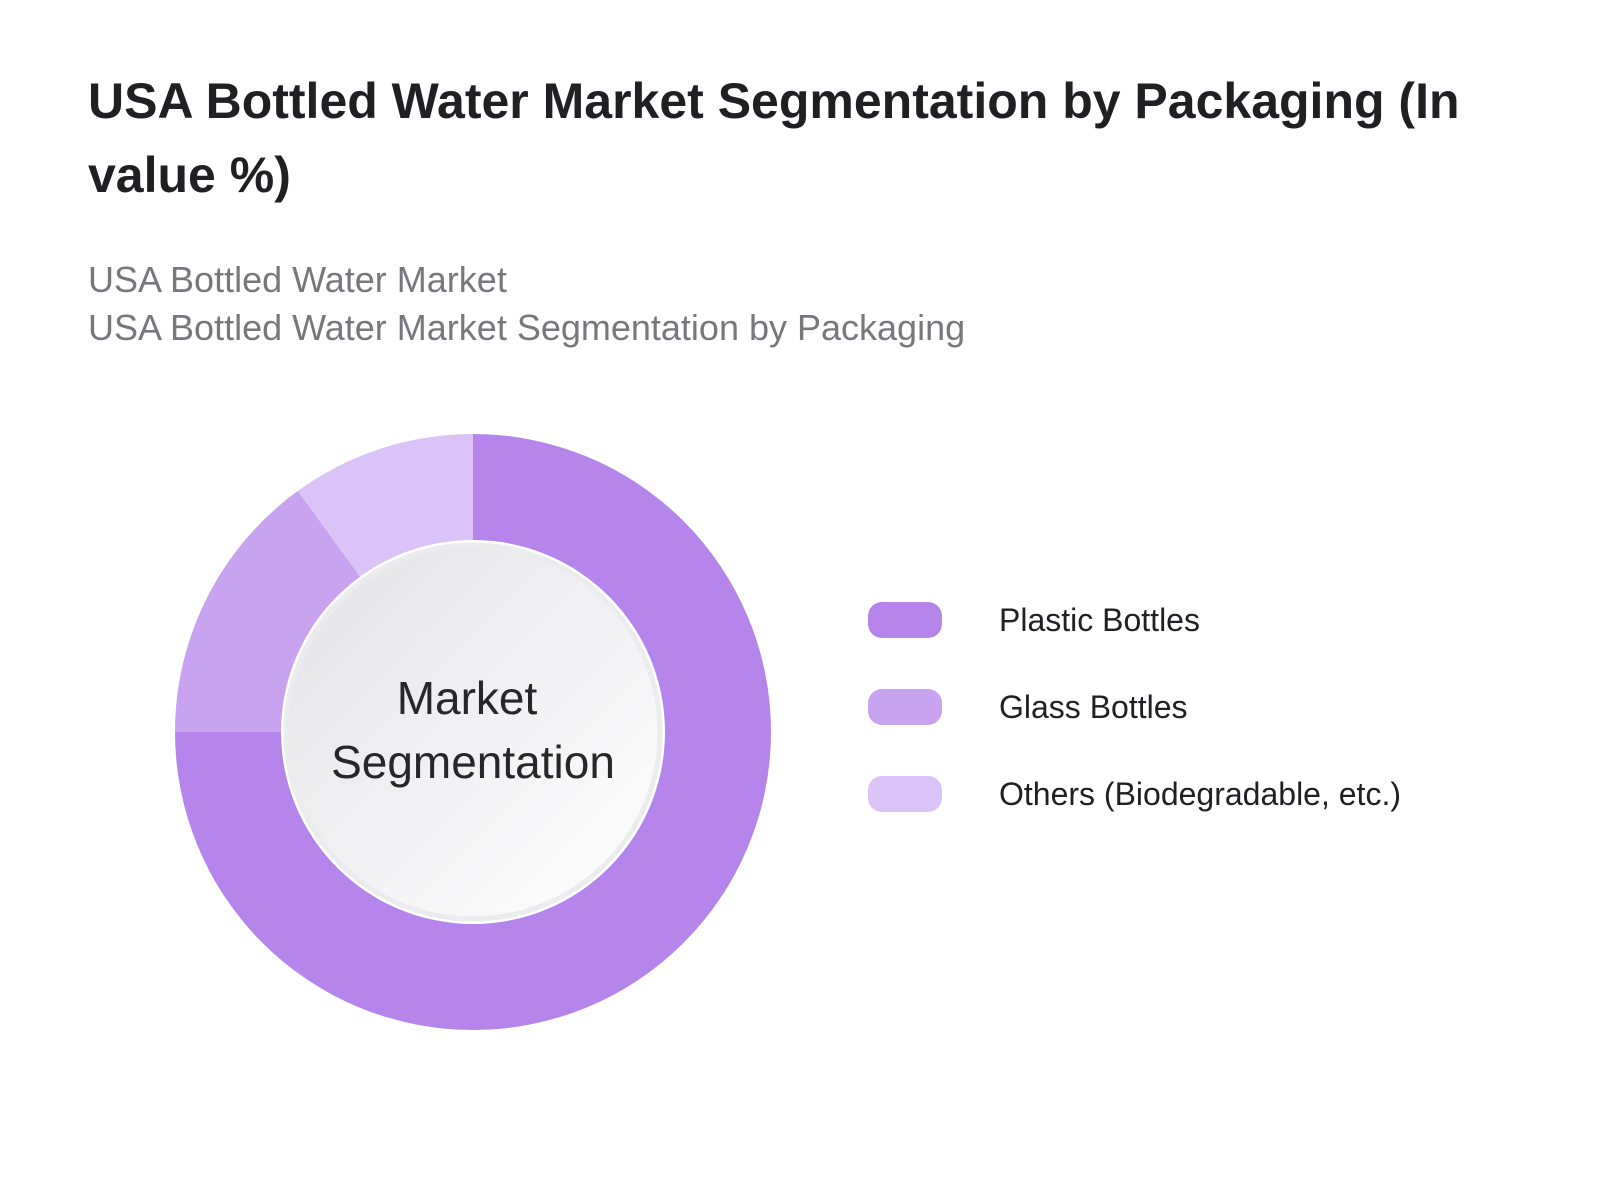 This screenshot has width=1600, height=1200. I want to click on donut-center, so click(473, 732).